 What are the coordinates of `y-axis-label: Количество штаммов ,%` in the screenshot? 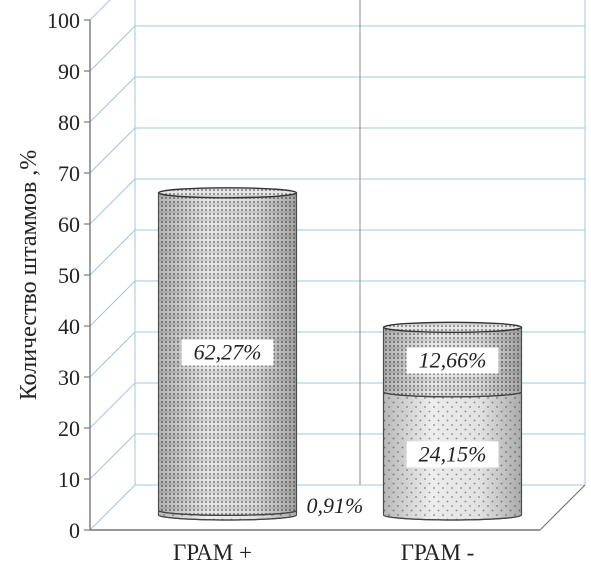 It's located at (29, 275).